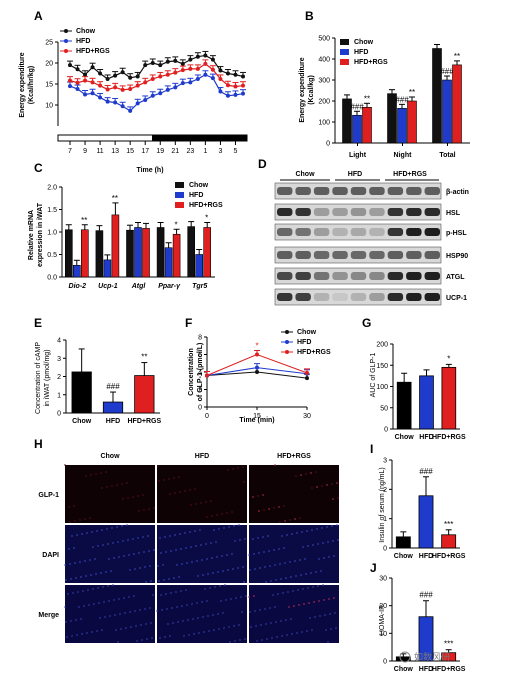 The image size is (513, 679). I want to click on chart-c-legend-swatch, so click(179, 205).